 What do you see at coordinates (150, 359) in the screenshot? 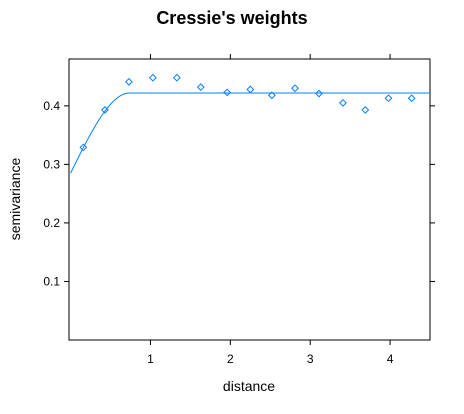
I see `x-tick-label: 1` at bounding box center [150, 359].